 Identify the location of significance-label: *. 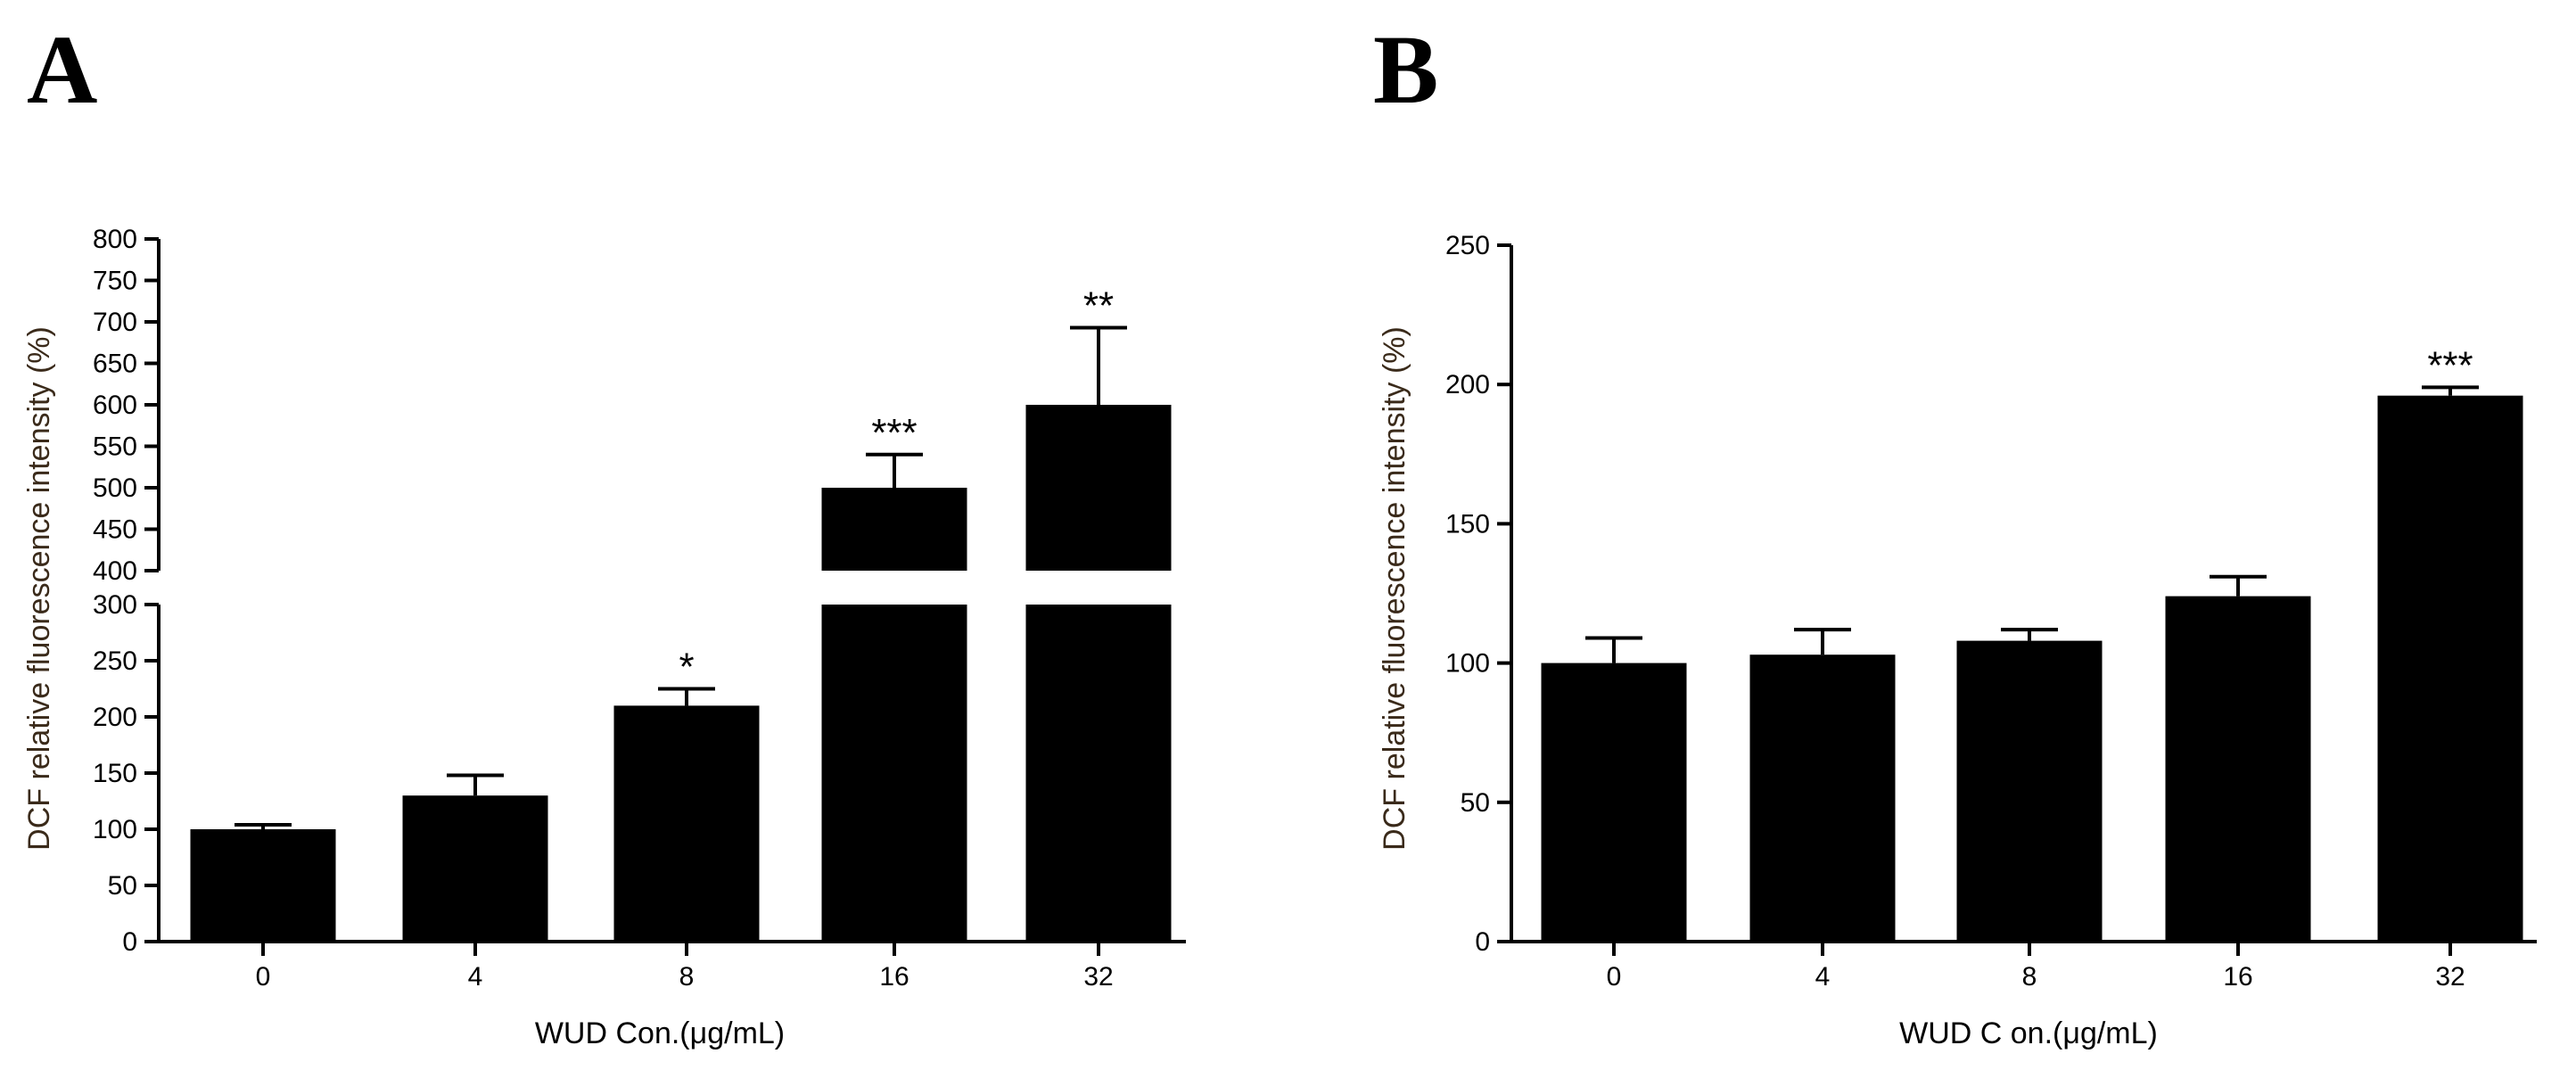
(686, 667).